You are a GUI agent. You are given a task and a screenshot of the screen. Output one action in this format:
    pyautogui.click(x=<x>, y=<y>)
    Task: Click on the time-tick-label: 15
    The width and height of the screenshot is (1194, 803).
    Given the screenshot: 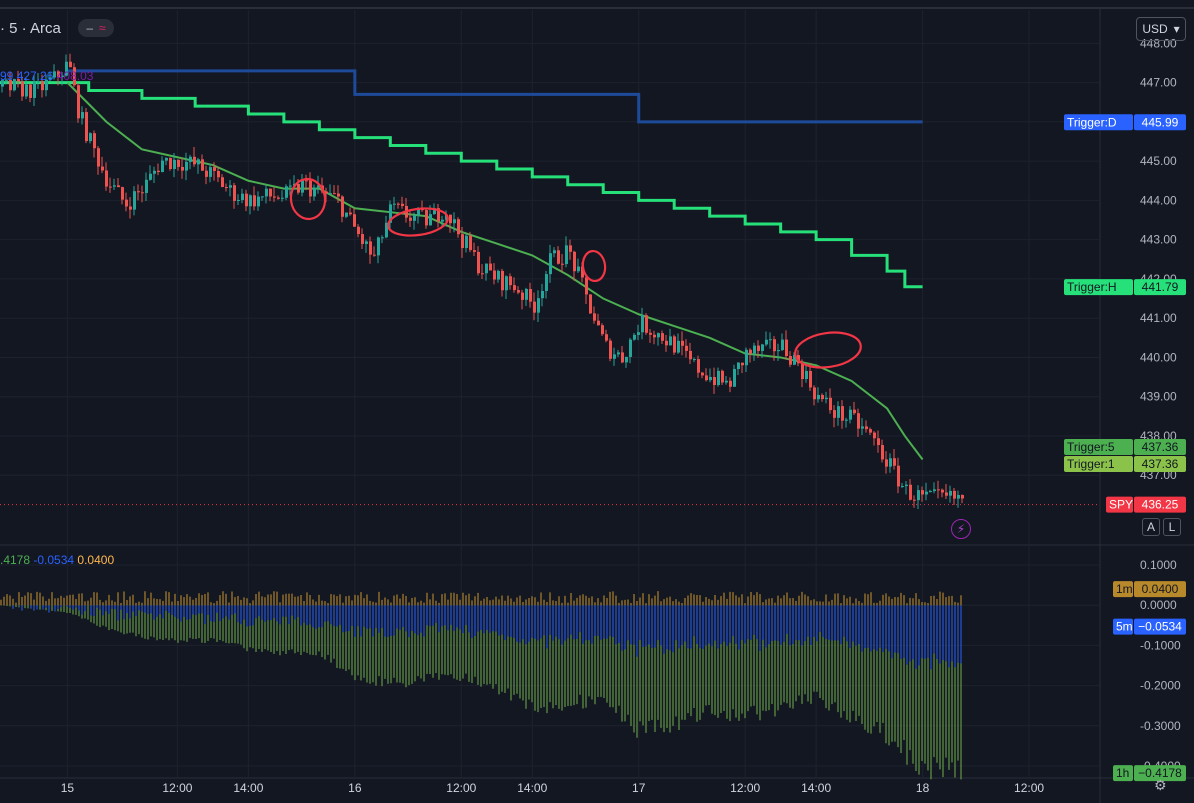 What is the action you would take?
    pyautogui.click(x=68, y=788)
    